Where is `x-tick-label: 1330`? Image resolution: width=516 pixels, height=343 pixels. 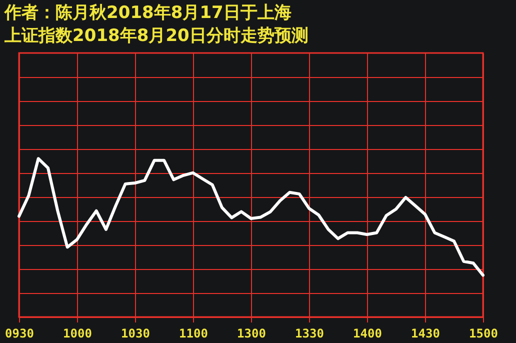 x-tick-label: 1330 is located at coordinates (309, 333).